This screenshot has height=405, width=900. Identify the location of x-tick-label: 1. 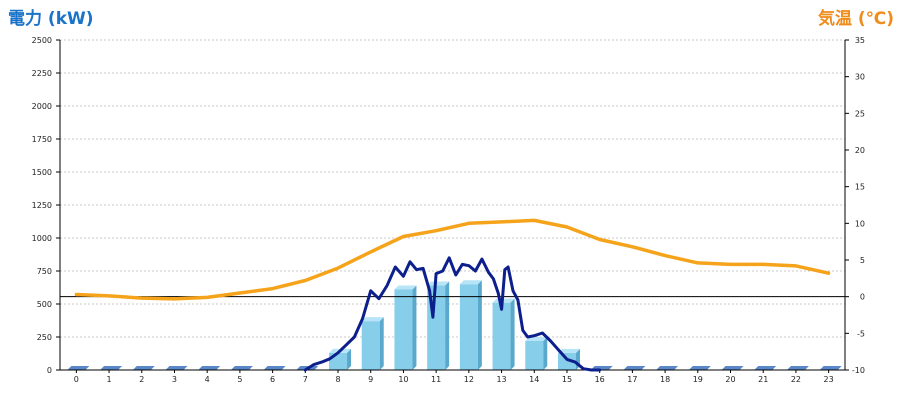
(109, 379).